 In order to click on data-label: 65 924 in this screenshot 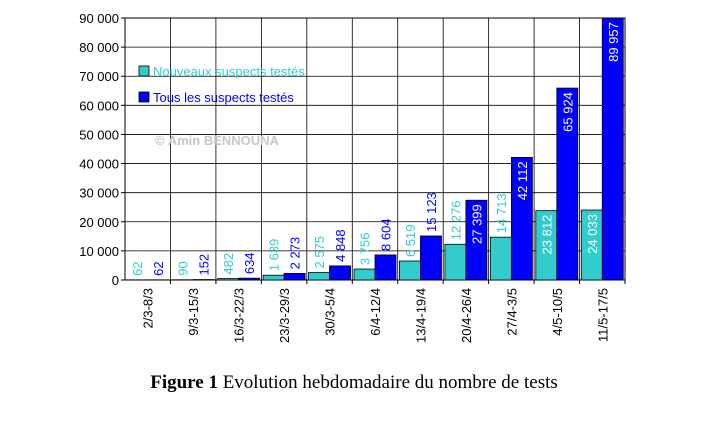, I will do `click(567, 112)`.